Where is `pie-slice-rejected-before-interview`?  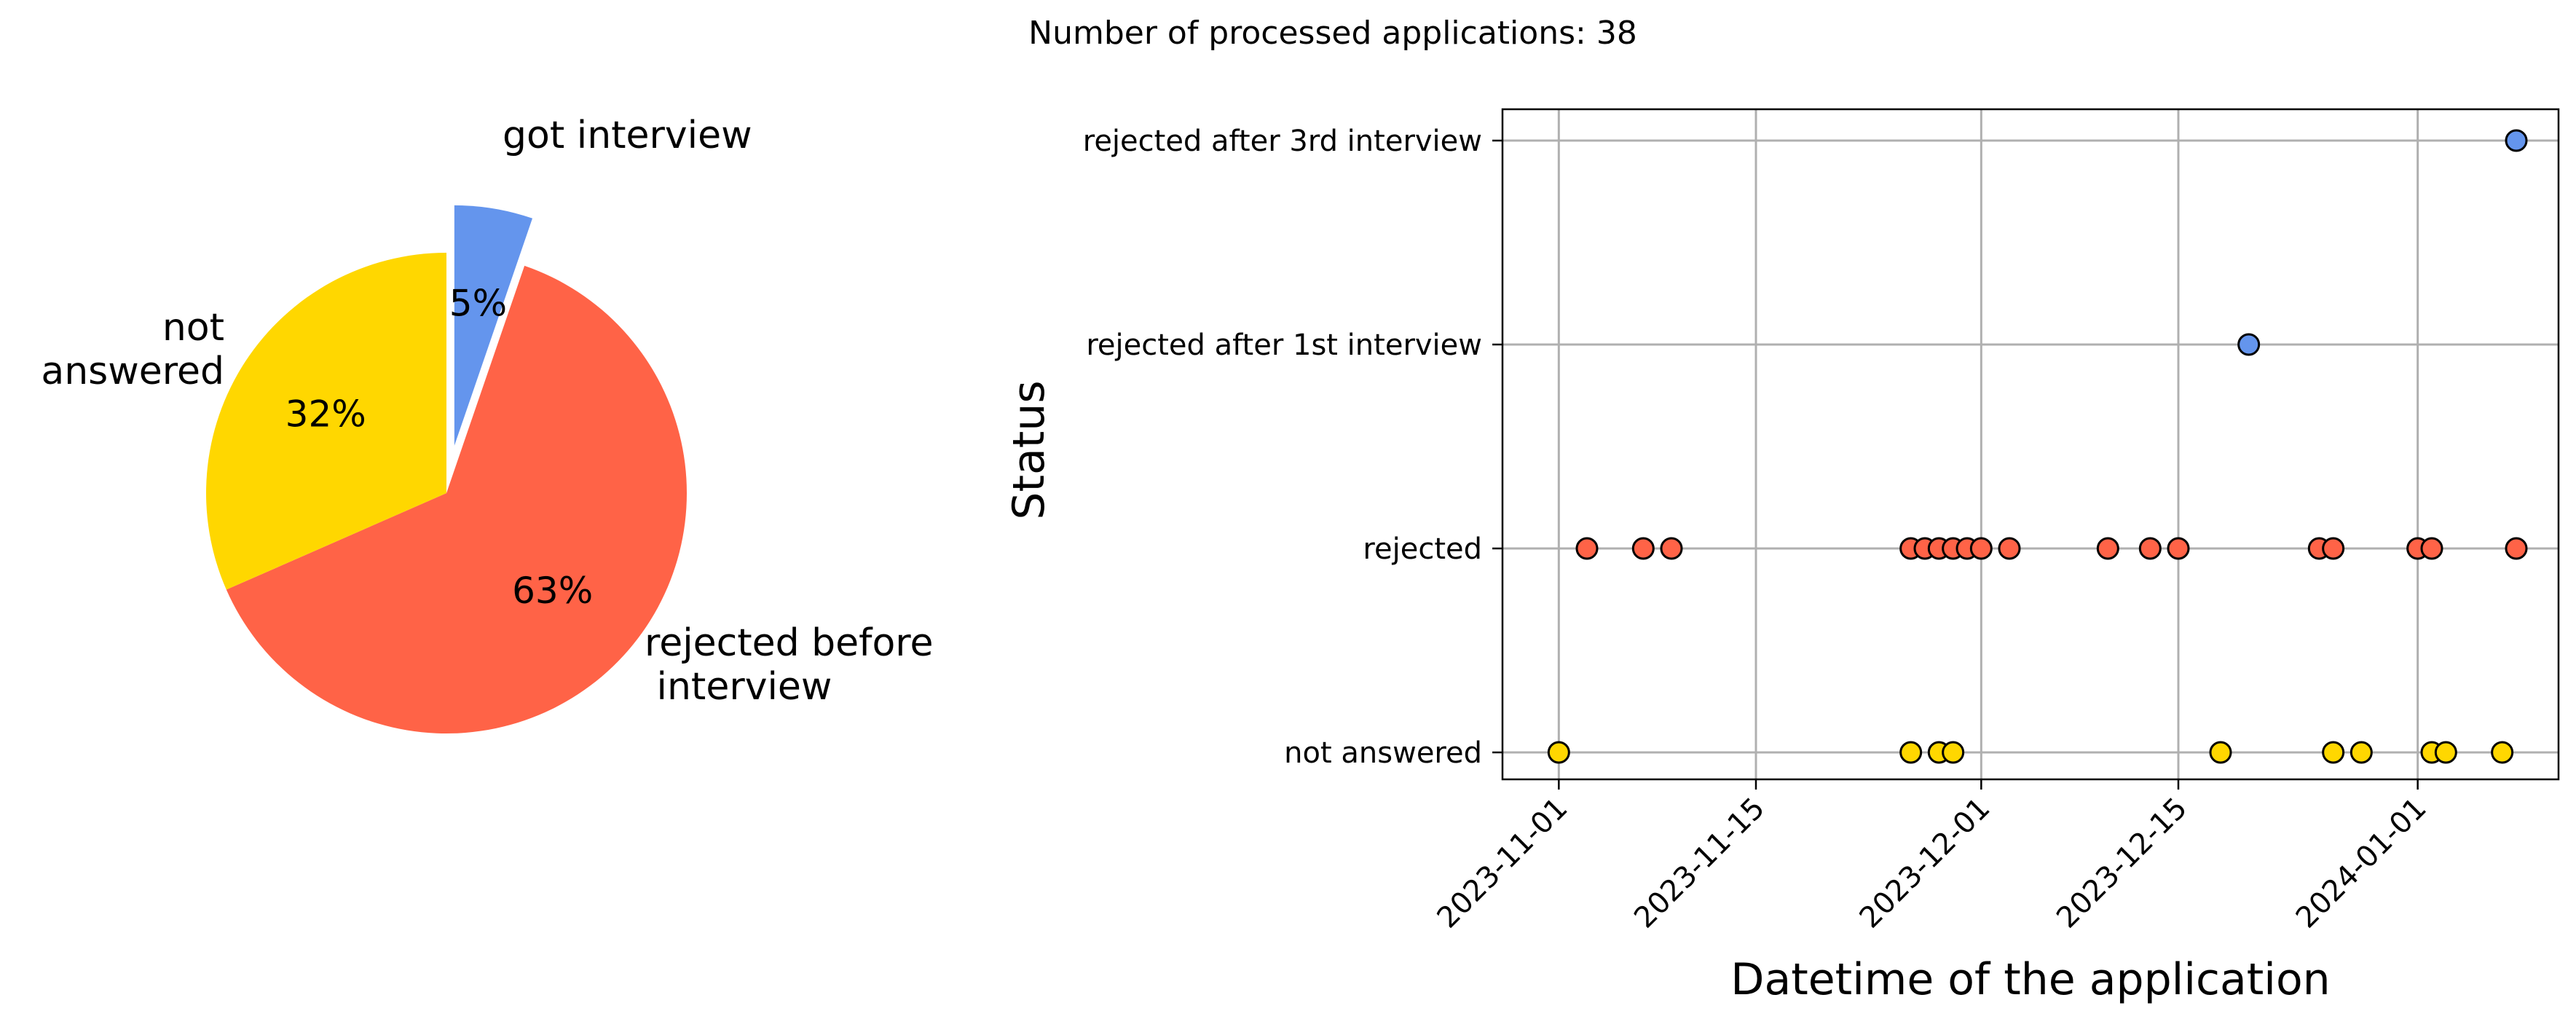
pie-slice-rejected-before-interview is located at coordinates (456, 499).